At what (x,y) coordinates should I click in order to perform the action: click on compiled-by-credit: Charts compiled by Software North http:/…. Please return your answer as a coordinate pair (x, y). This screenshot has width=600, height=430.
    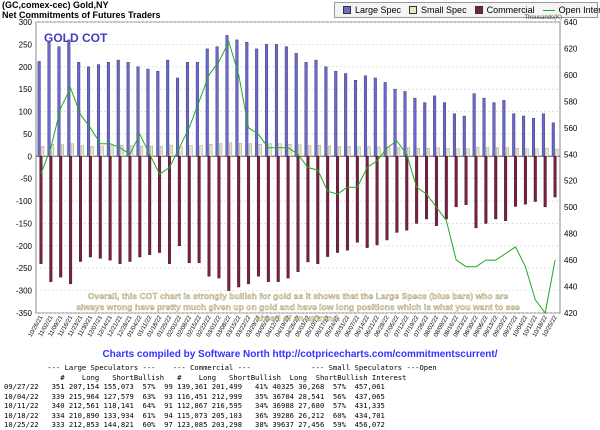
    Looking at the image, I should click on (300, 354).